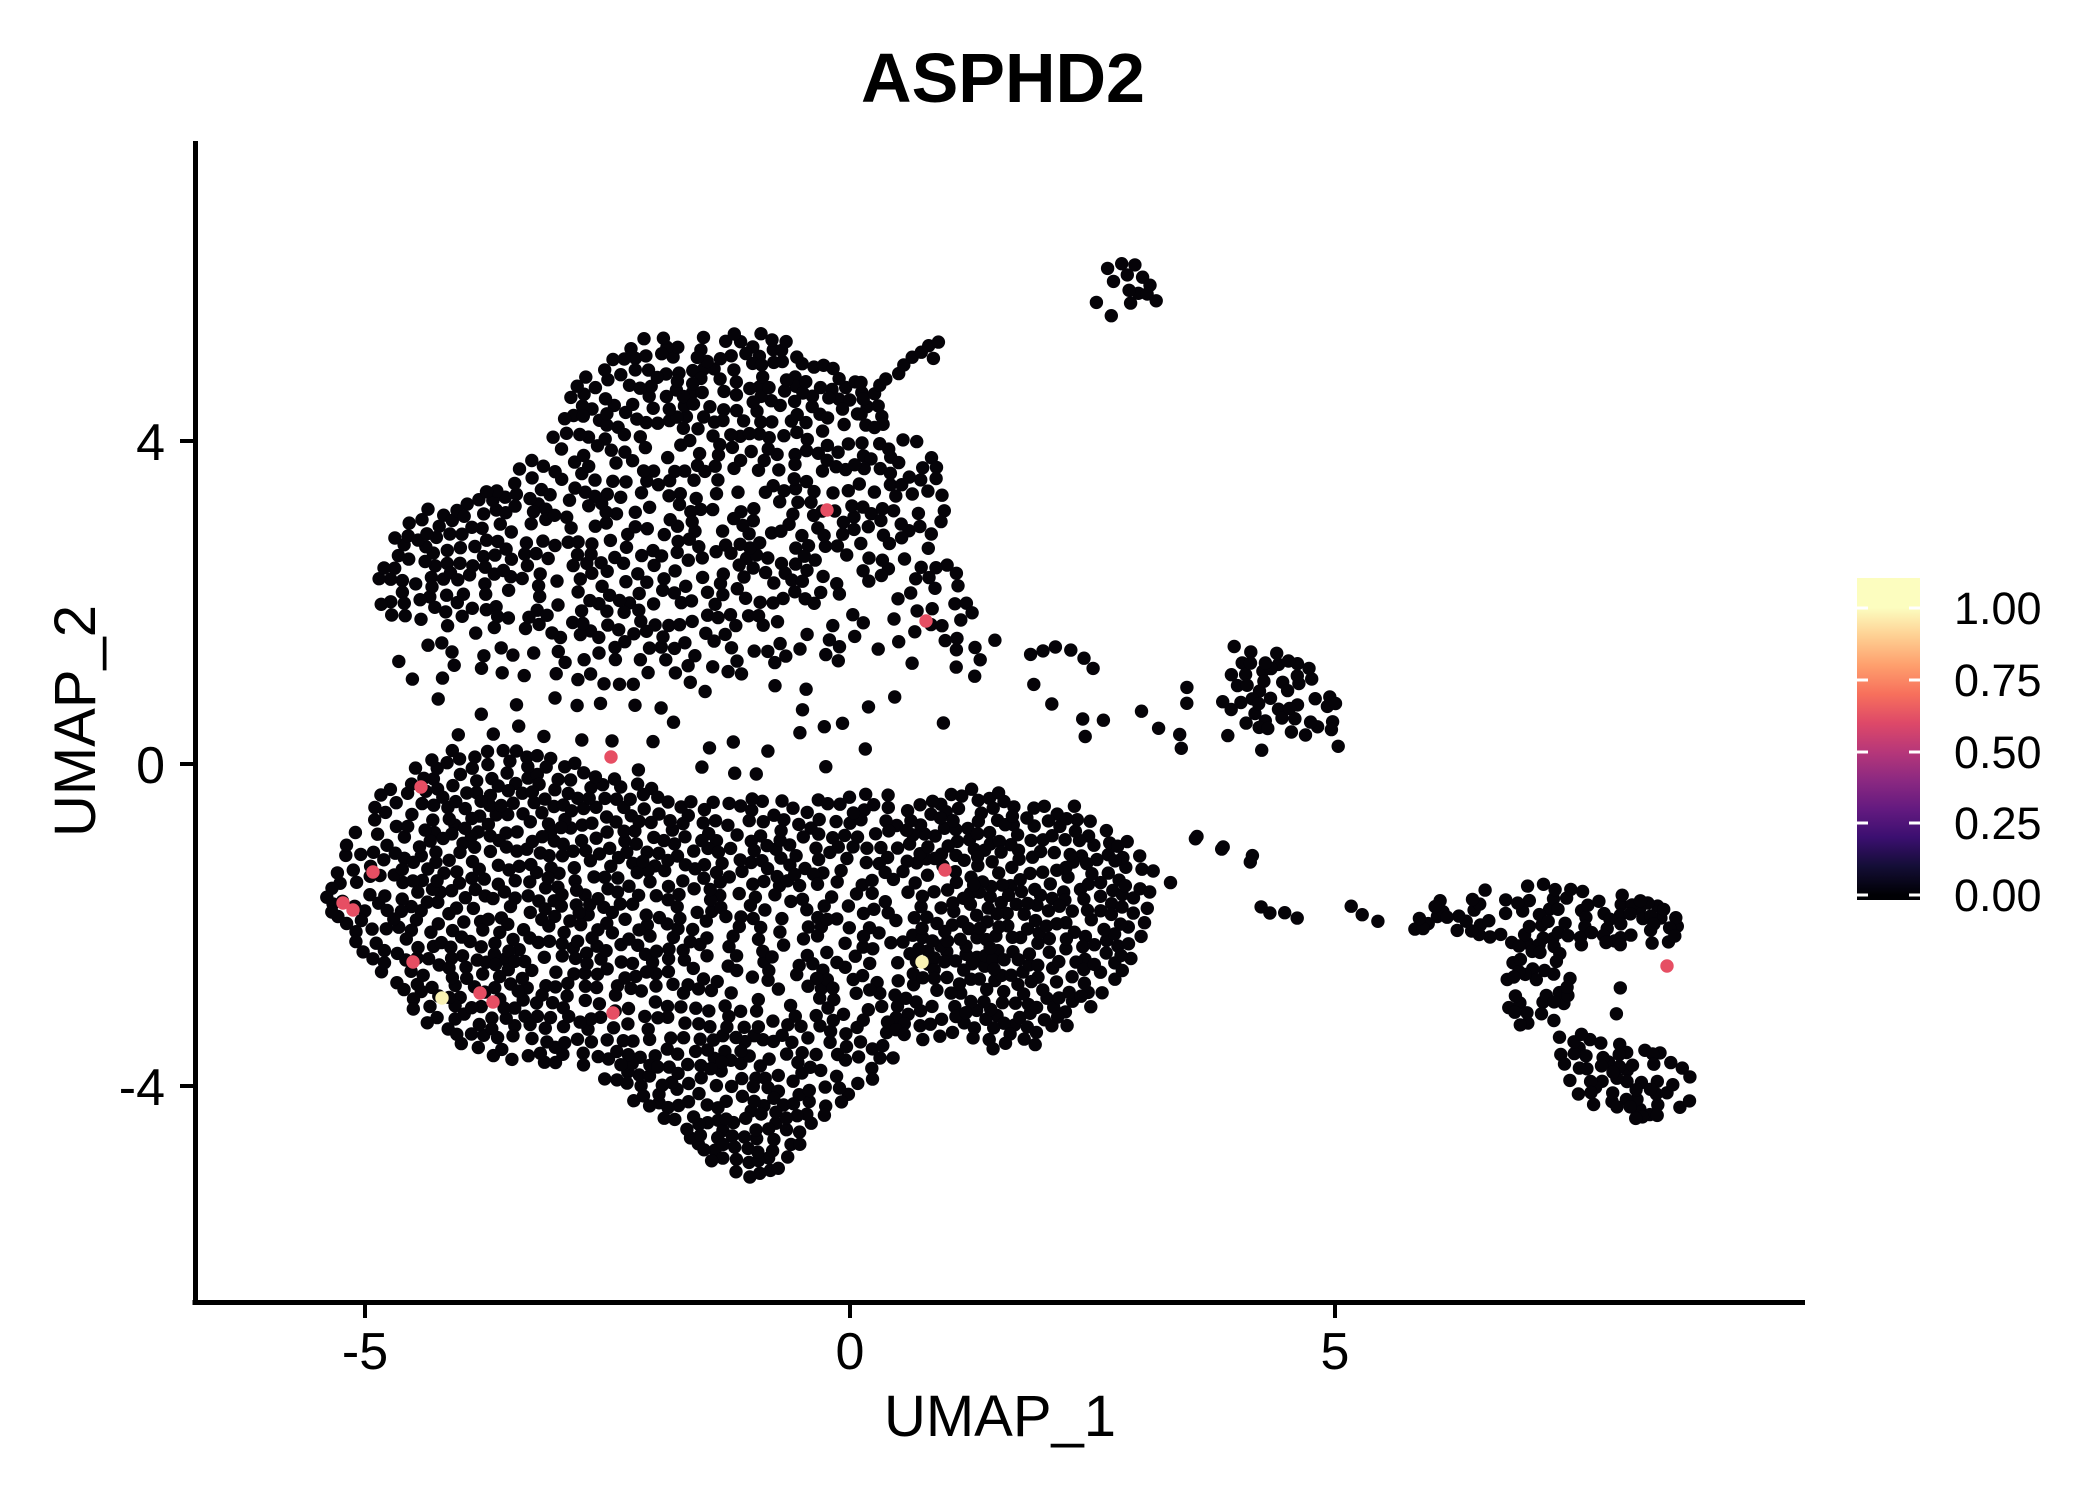  What do you see at coordinates (150, 443) in the screenshot?
I see `svg-text: 4` at bounding box center [150, 443].